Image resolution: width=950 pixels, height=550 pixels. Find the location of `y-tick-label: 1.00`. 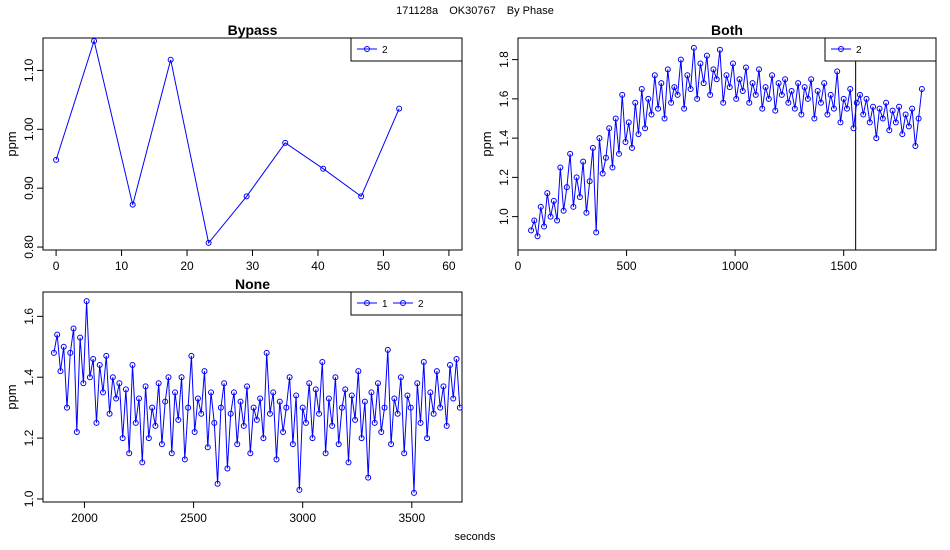

y-tick-label: 1.00 is located at coordinates (29, 129).